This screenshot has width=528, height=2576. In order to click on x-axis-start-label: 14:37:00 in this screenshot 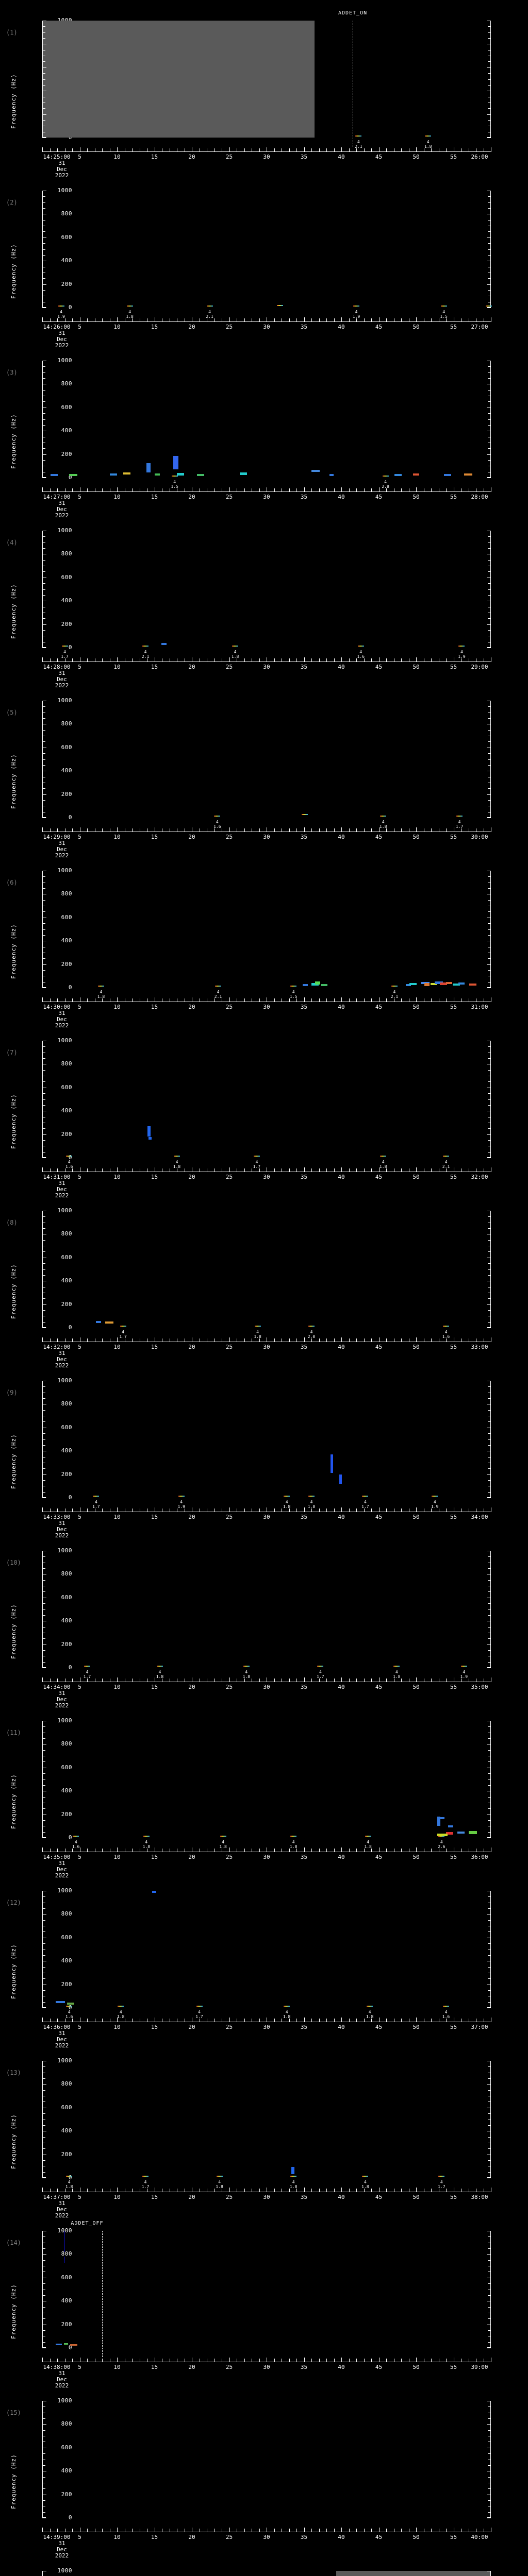, I will do `click(57, 2197)`.